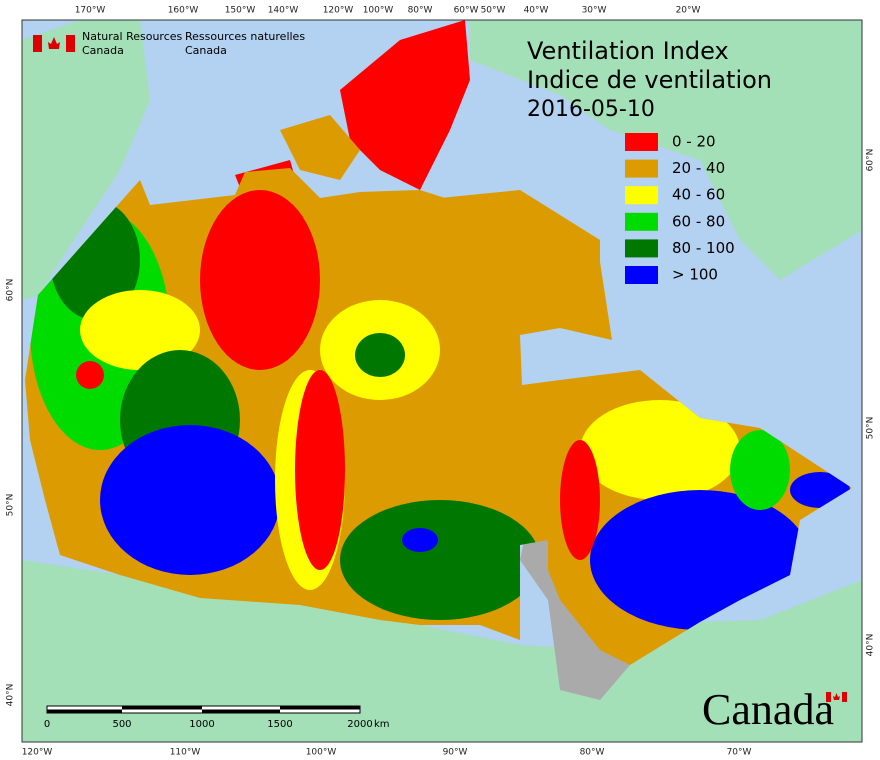 The height and width of the screenshot is (760, 880). Describe the element at coordinates (698, 195) in the screenshot. I see `legend-label: 40 - 60` at that location.